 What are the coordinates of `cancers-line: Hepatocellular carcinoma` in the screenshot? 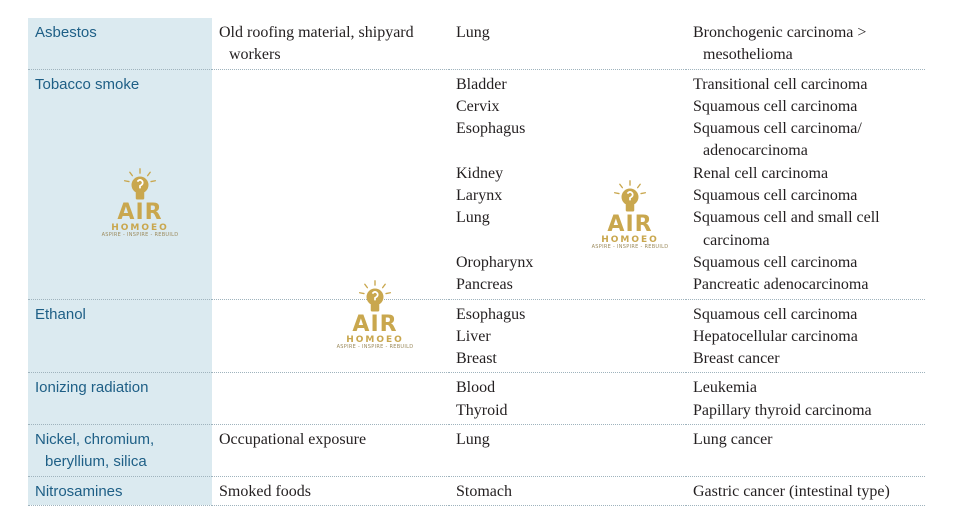 It's located at (775, 336).